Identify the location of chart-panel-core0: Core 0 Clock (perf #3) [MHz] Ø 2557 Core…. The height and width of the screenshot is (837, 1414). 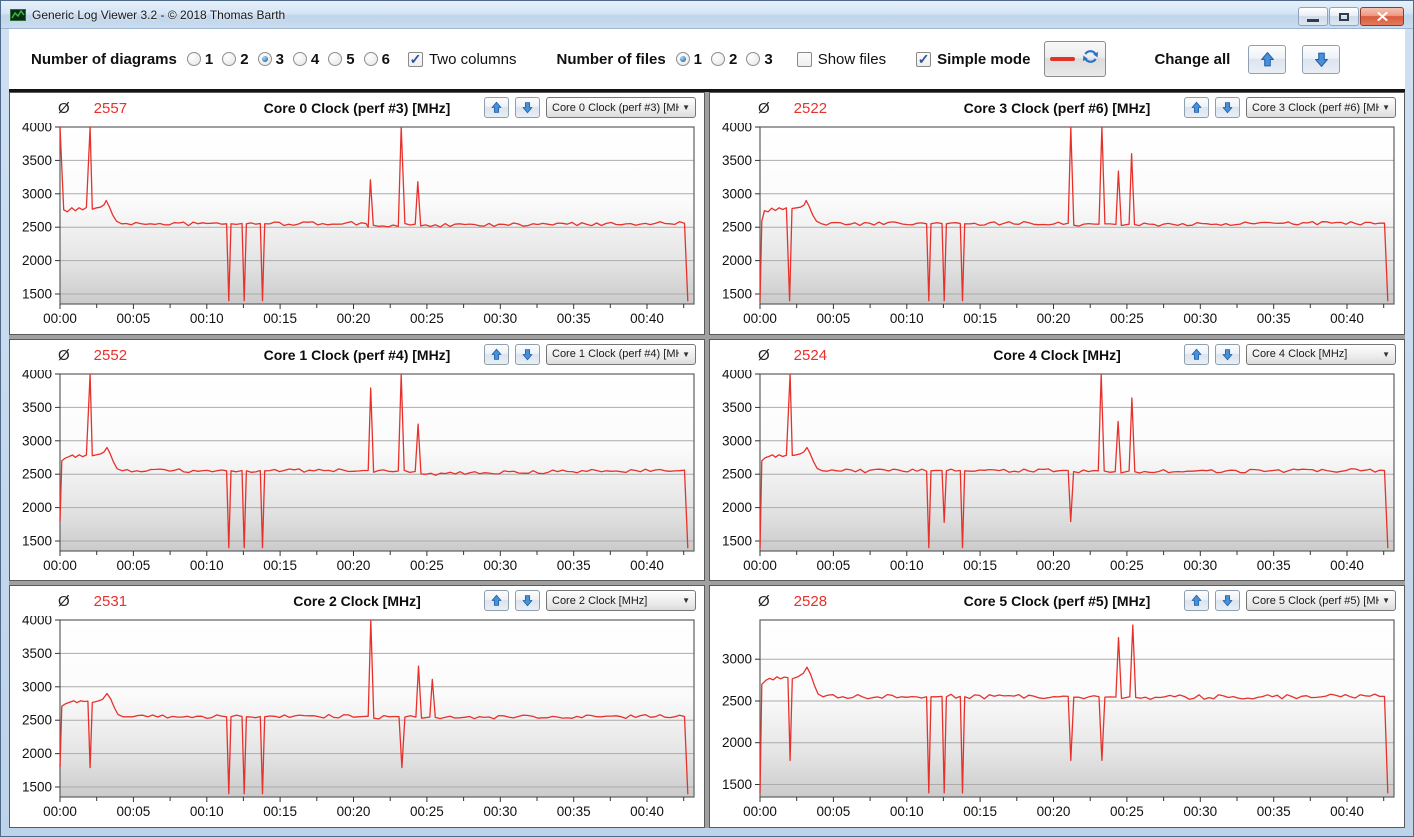
(357, 213).